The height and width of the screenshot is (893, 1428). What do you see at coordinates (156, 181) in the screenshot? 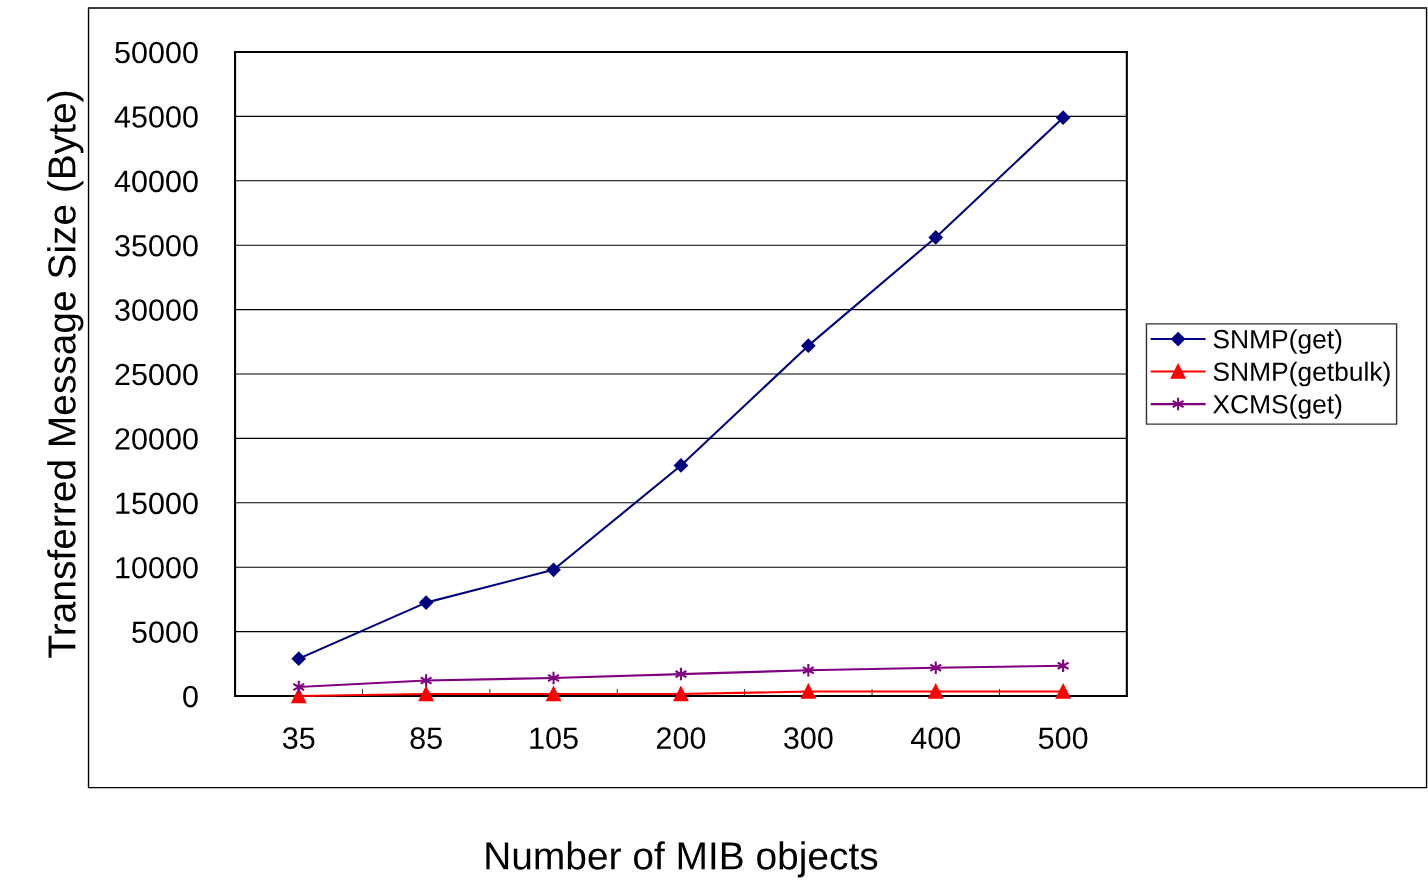
I see `y-tick-label: 40000` at bounding box center [156, 181].